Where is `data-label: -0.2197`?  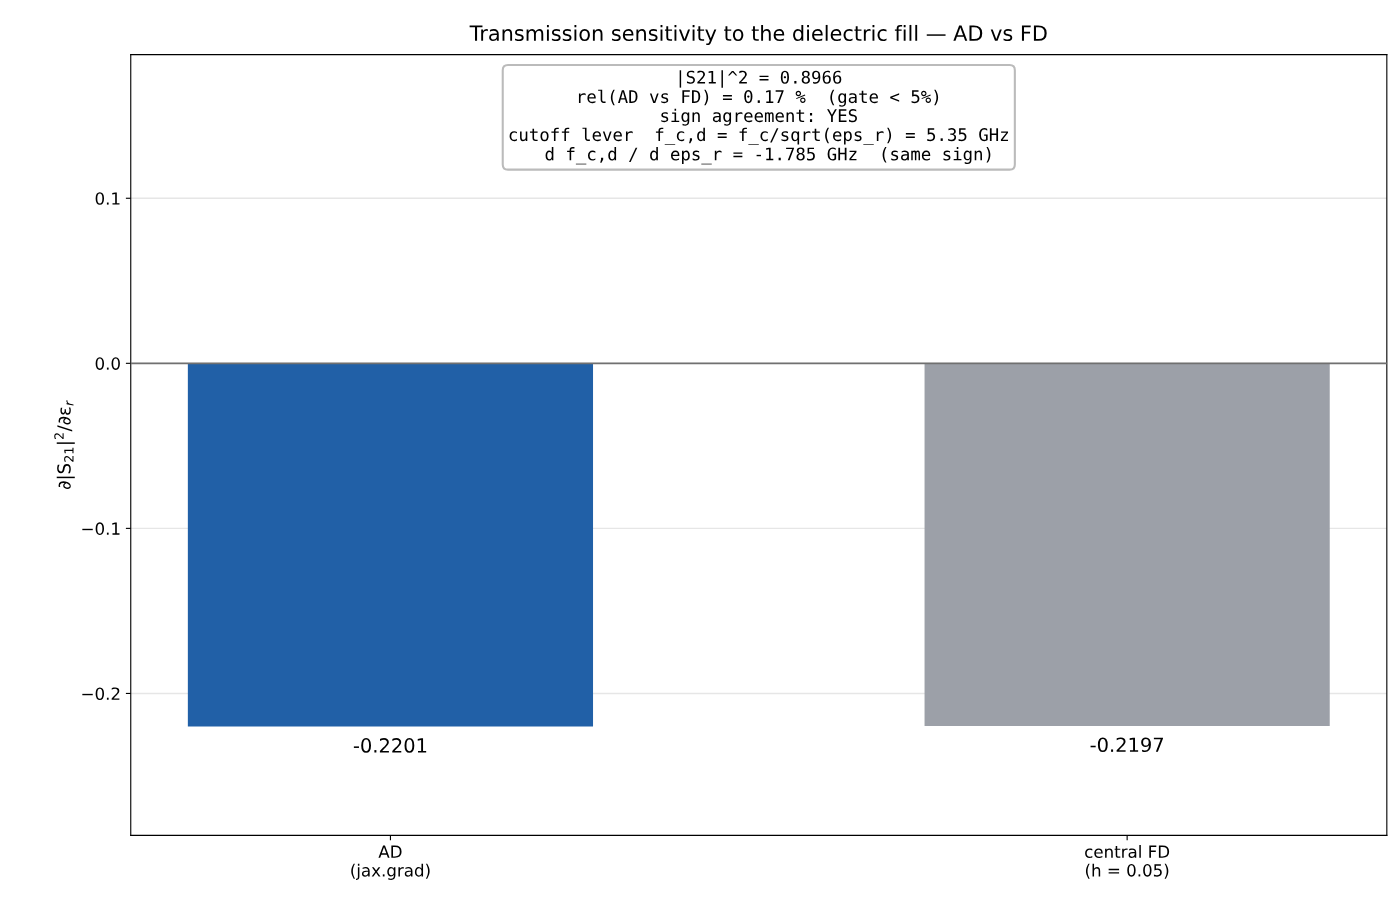 data-label: -0.2197 is located at coordinates (1127, 745).